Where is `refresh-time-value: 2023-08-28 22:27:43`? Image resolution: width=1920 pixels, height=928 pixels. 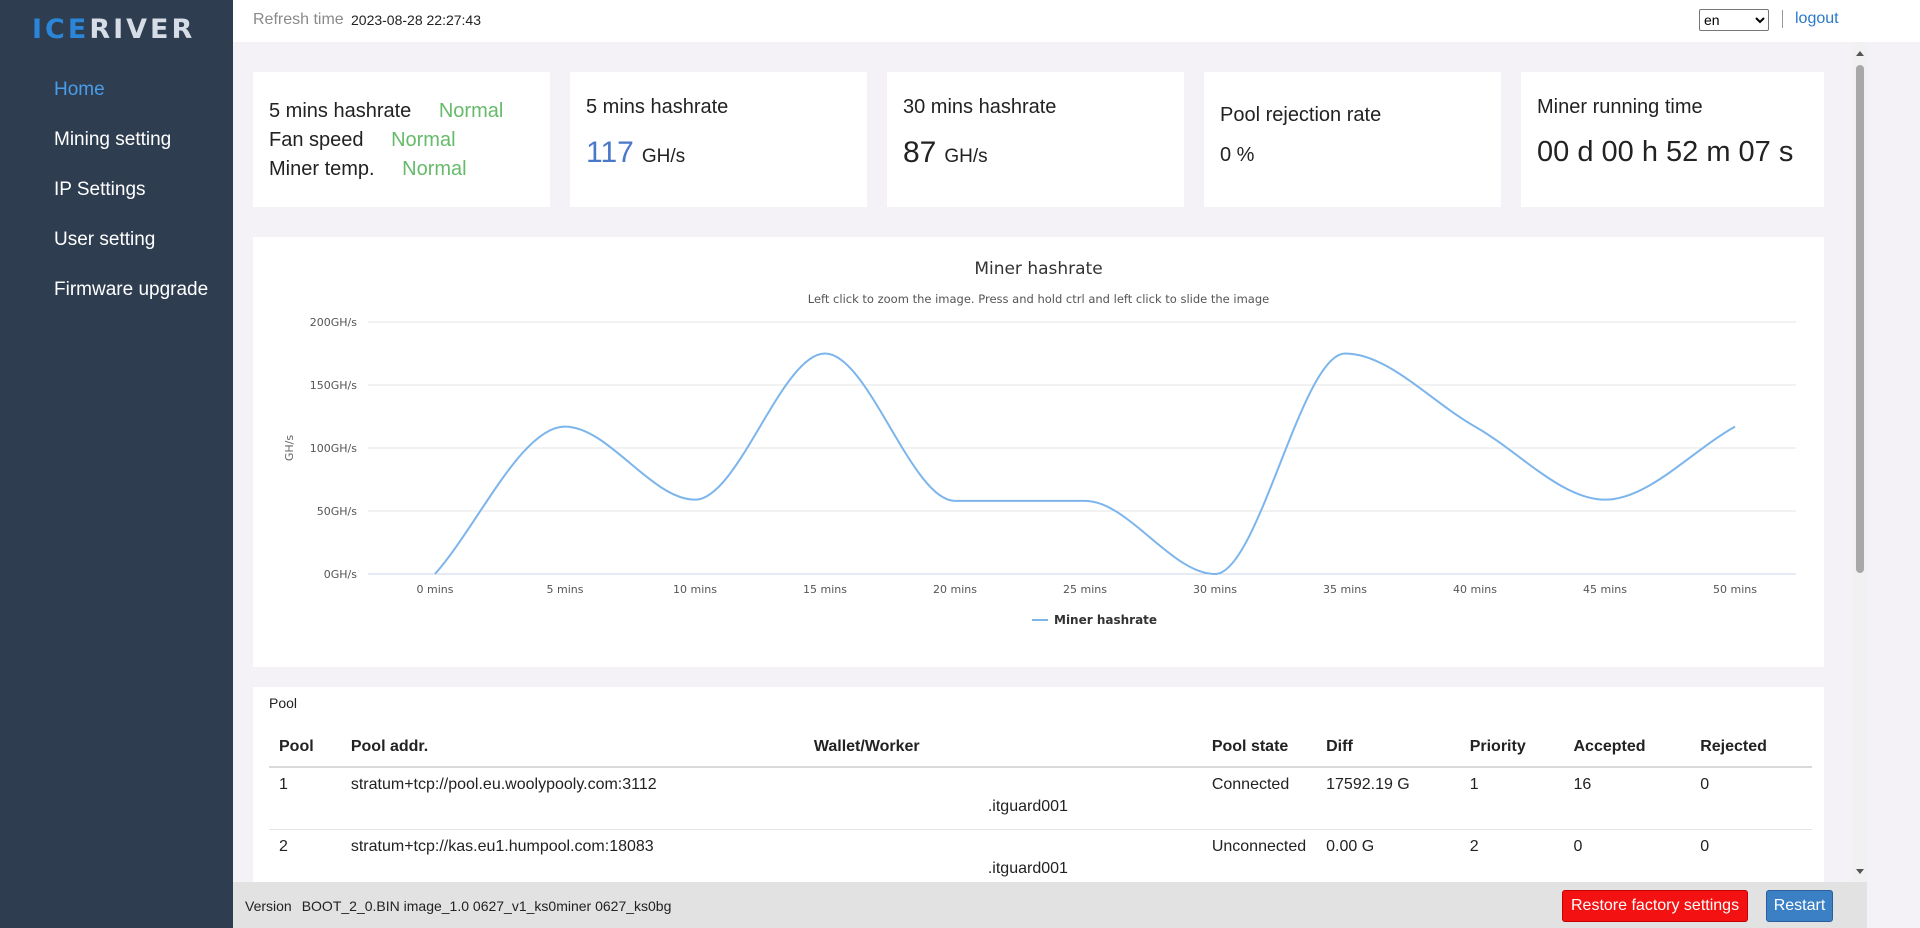 refresh-time-value: 2023-08-28 22:27:43 is located at coordinates (416, 20).